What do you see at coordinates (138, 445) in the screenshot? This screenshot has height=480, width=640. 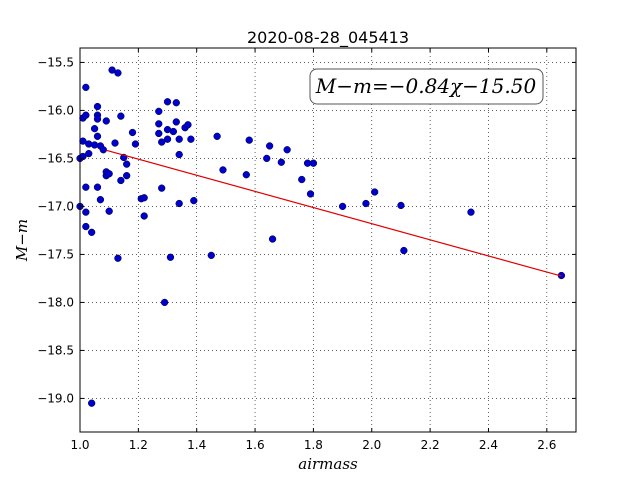 I see `x-tick-label: 1.2` at bounding box center [138, 445].